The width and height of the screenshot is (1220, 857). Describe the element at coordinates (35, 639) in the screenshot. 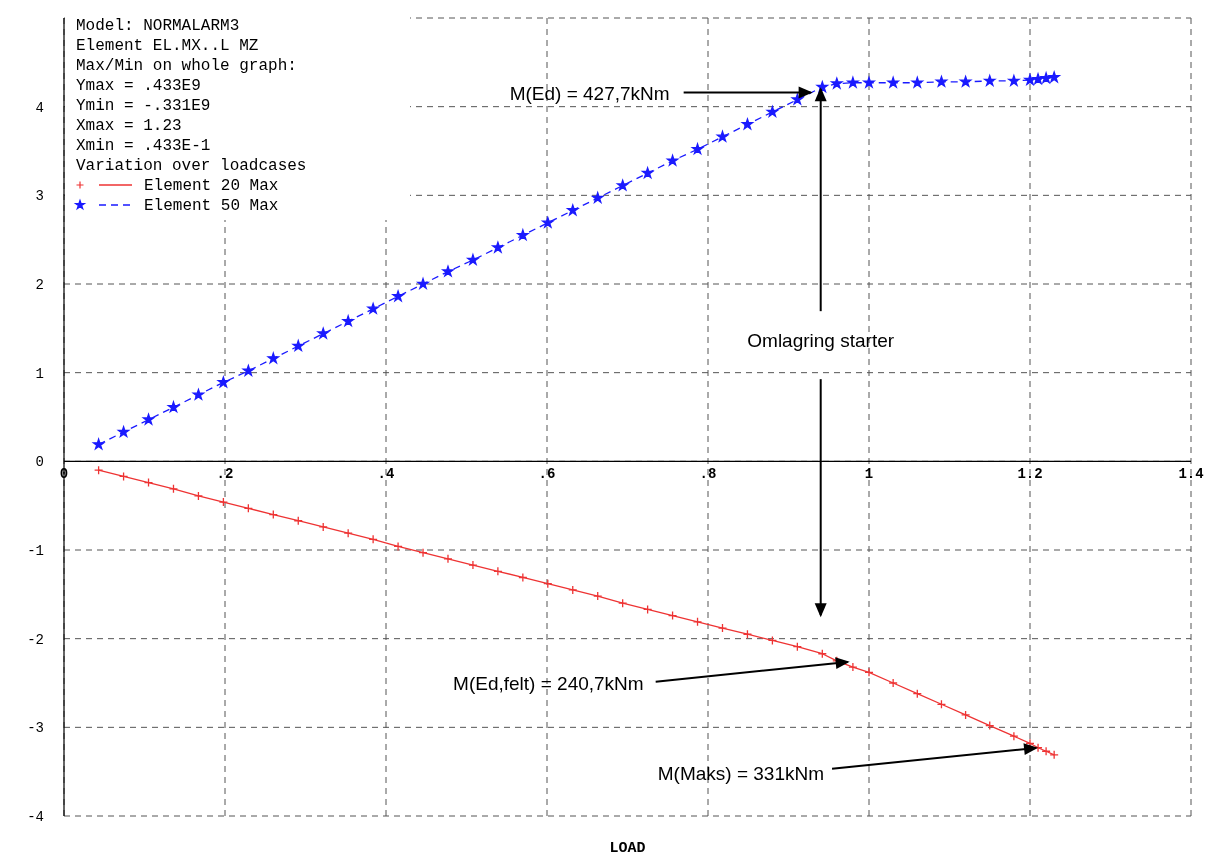

I see `y-tick-label: -2` at that location.